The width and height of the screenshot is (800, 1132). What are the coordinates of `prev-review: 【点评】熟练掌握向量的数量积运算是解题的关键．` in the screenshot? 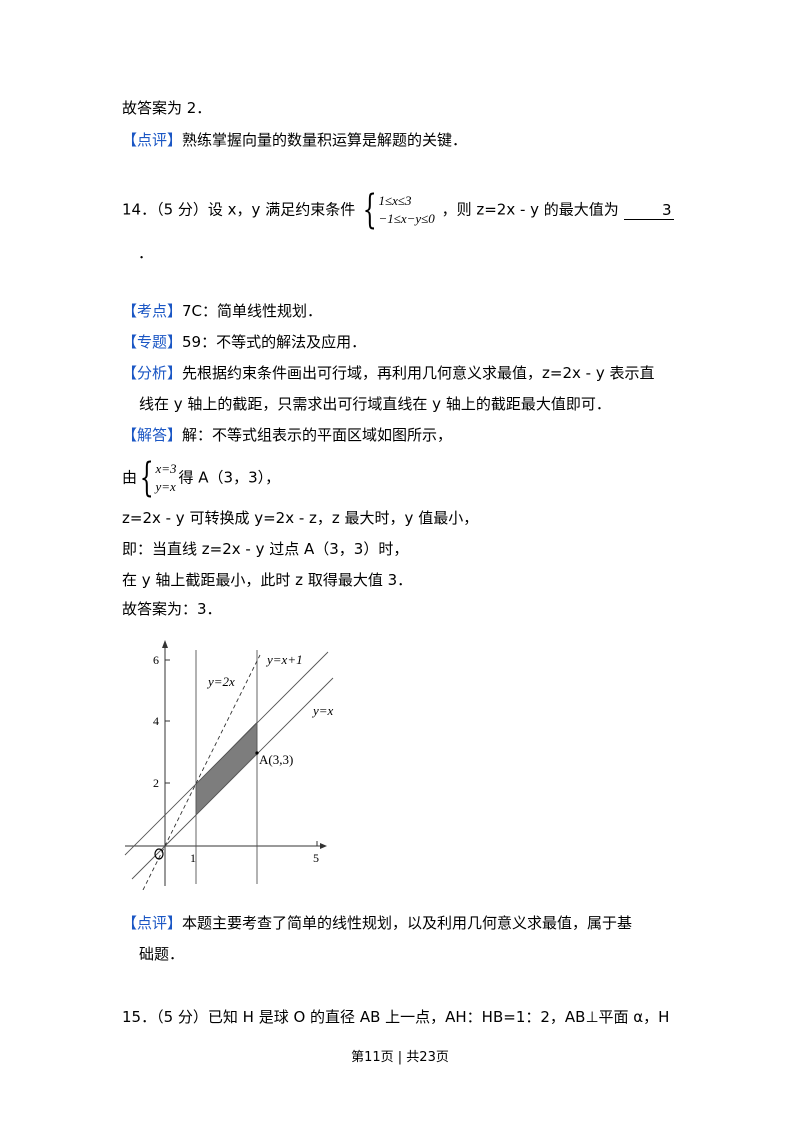 It's located at (294, 140).